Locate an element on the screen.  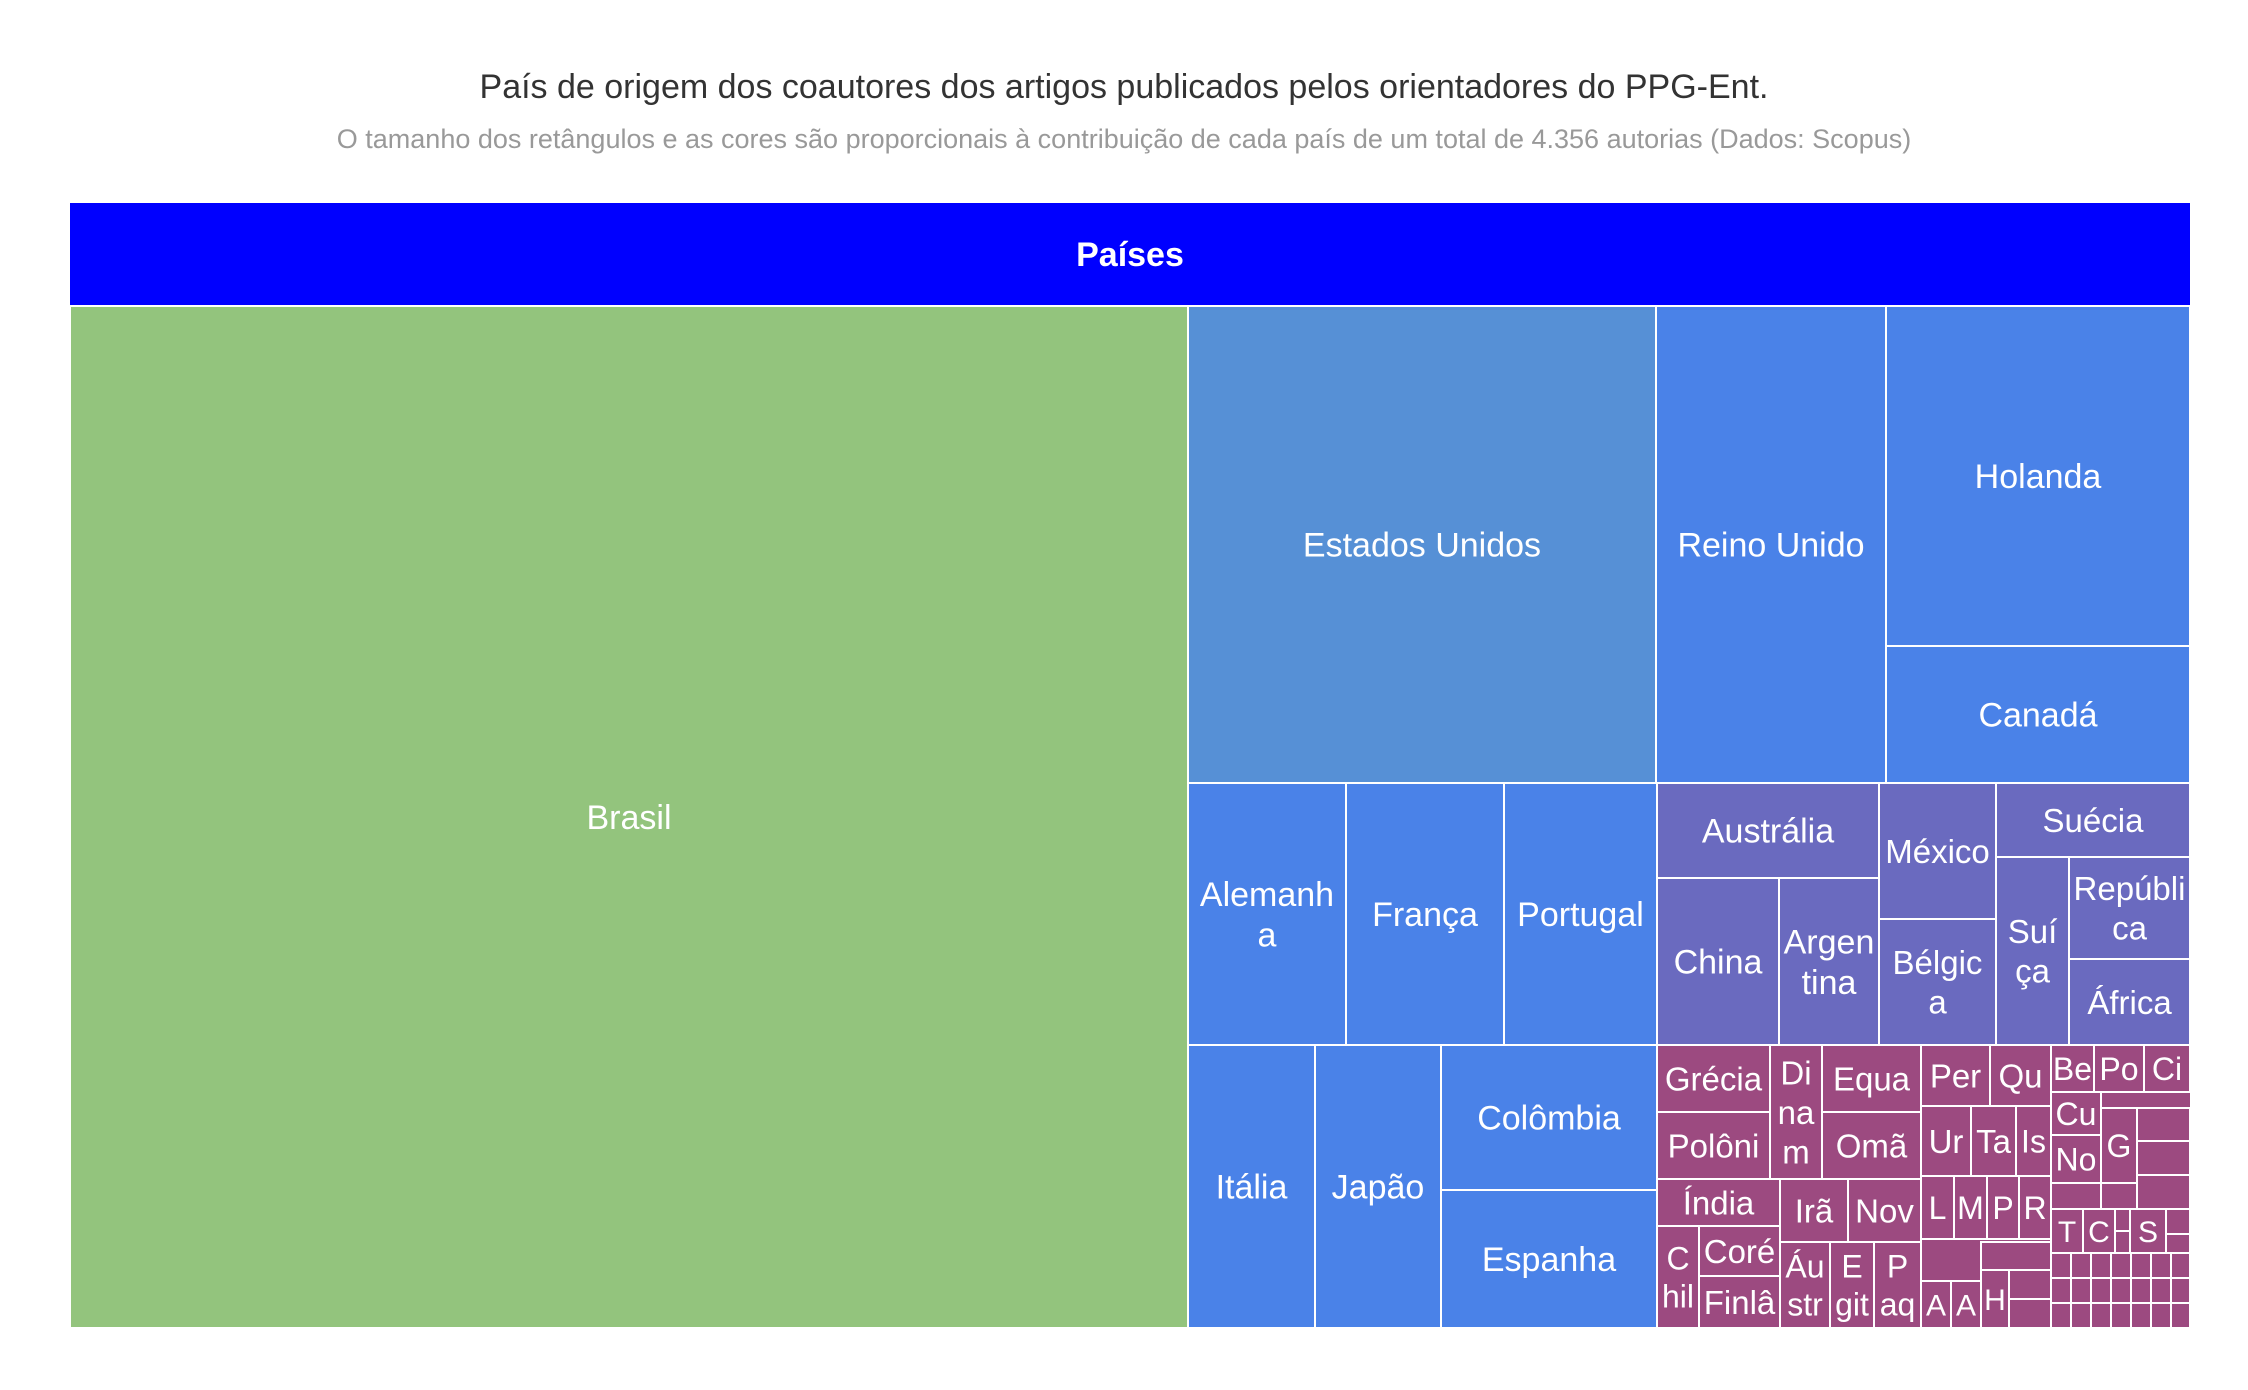
cell-australia-label: Austrália is located at coordinates (1768, 832).